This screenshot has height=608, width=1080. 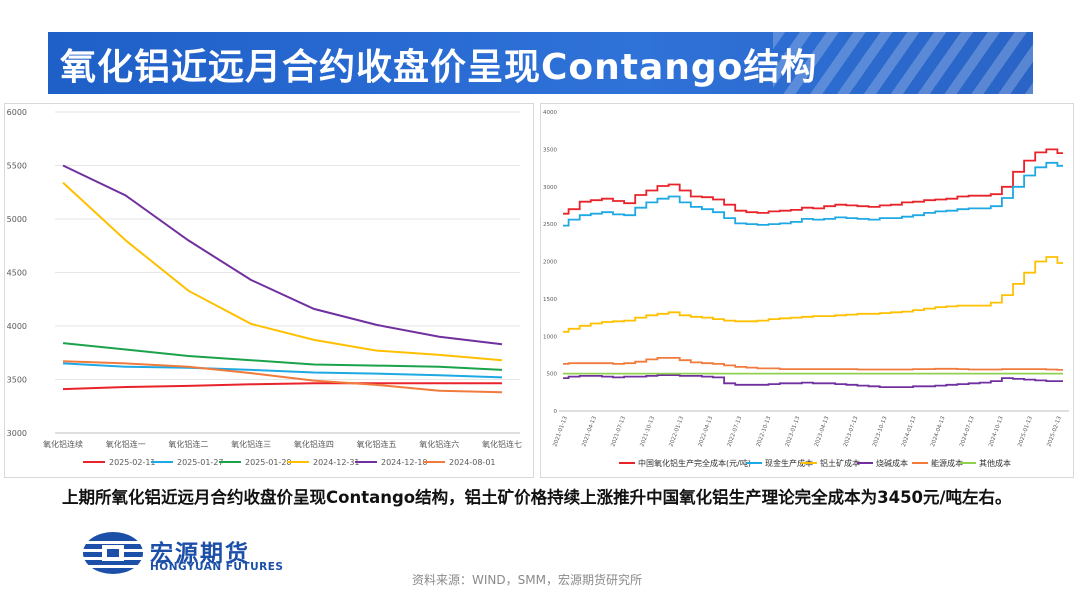 I want to click on x-tick-label: 2023-04-13, so click(x=822, y=431).